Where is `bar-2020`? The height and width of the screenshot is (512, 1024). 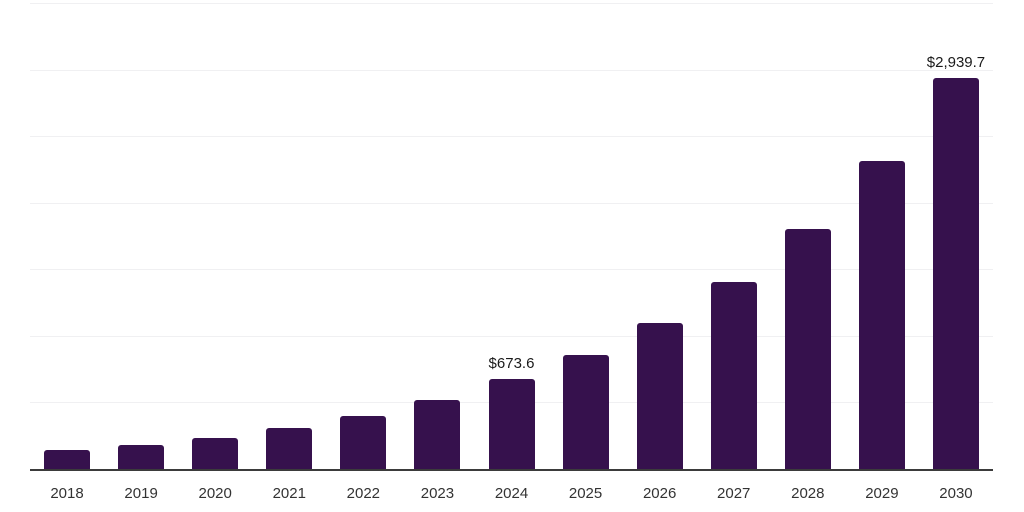 bar-2020 is located at coordinates (215, 453).